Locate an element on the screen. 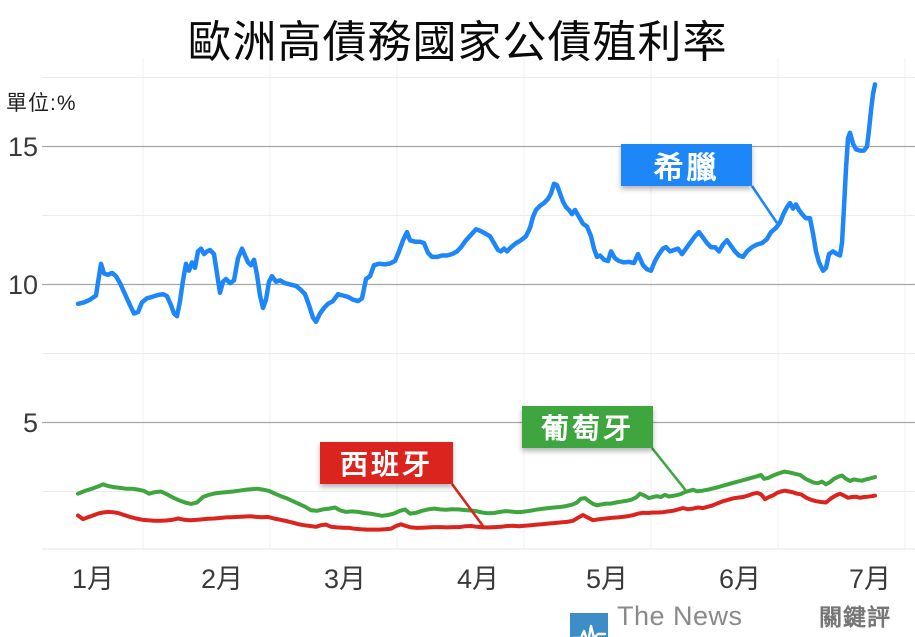  pulse-ekg-icon is located at coordinates (589, 630).